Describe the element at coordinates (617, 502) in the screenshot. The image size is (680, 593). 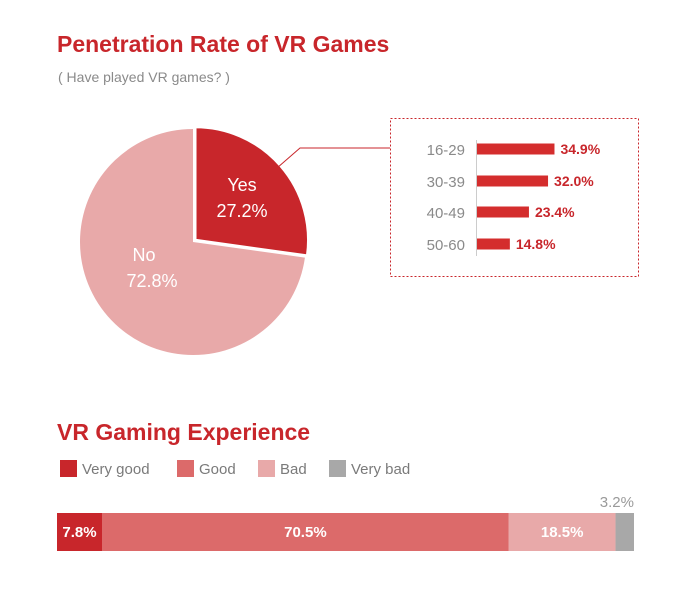
I see `stacked-segment-value: 3.2%` at that location.